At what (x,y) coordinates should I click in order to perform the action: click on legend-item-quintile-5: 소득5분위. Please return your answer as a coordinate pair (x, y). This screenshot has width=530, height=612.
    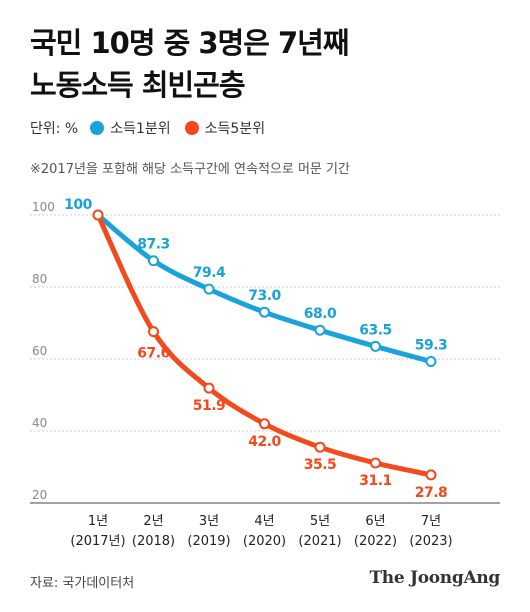
    Looking at the image, I should click on (225, 128).